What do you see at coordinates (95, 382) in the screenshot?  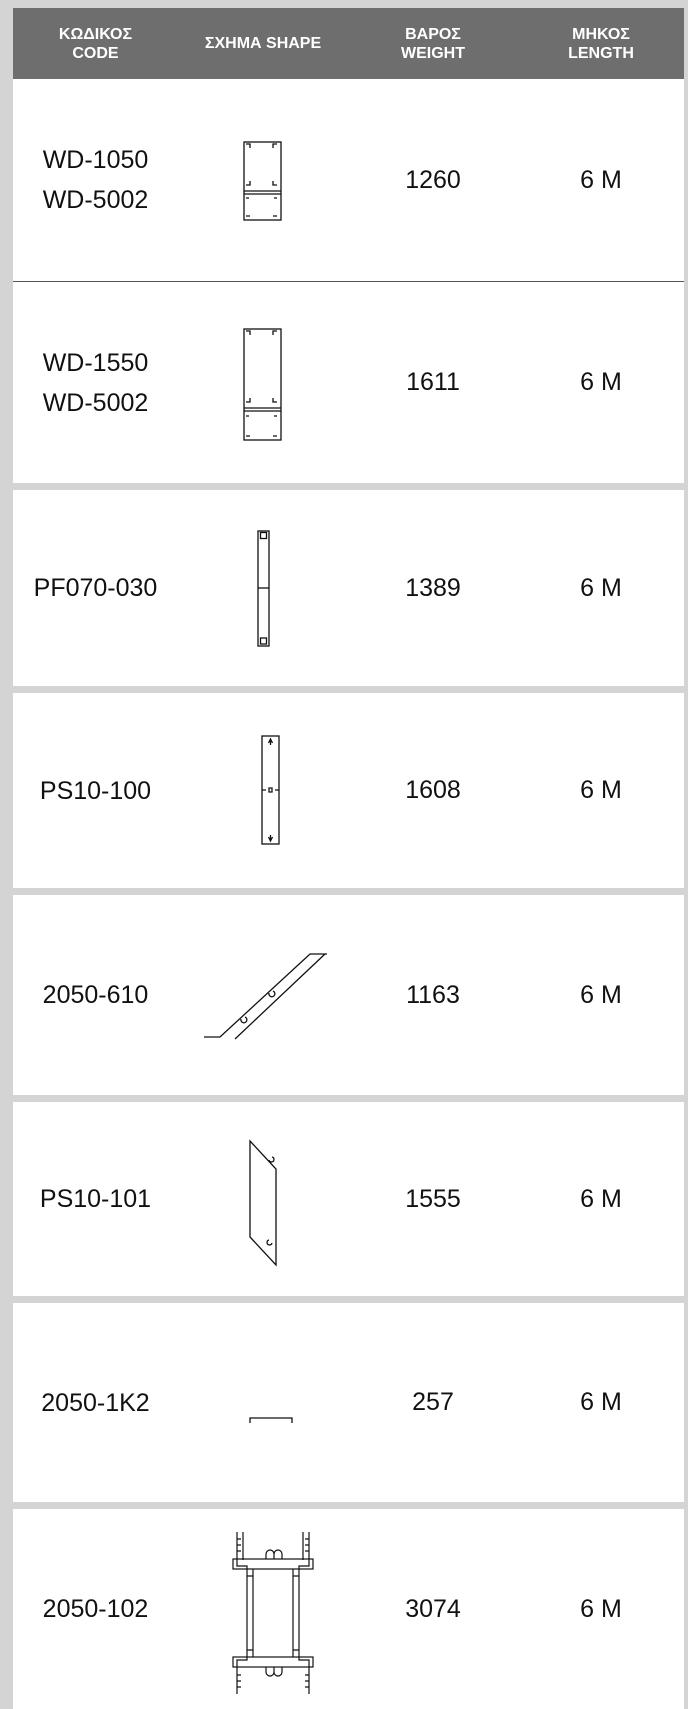 I see `code-cell: WD-1550 WD-5002` at bounding box center [95, 382].